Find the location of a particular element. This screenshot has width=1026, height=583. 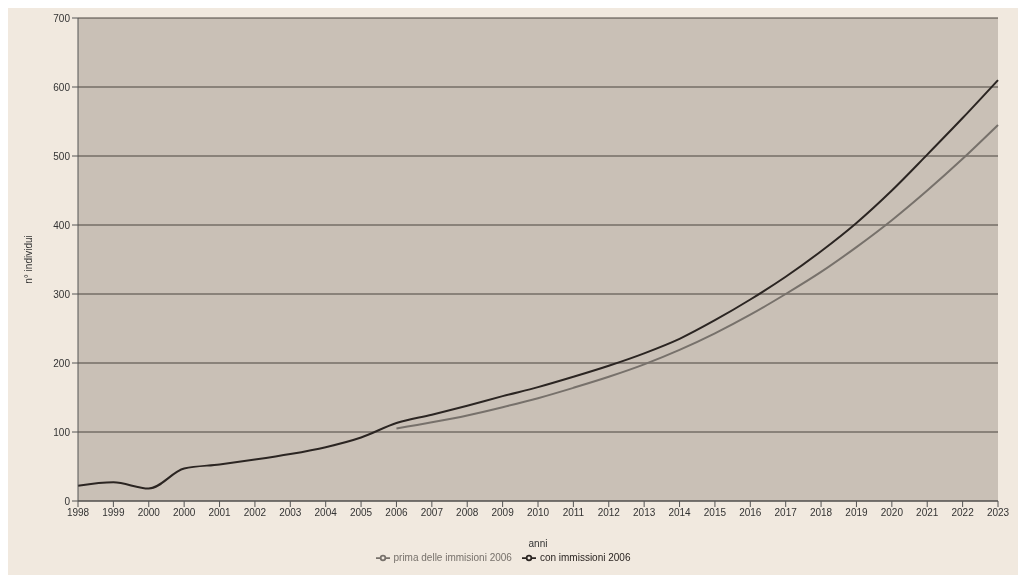

x-tick-label: 2013 is located at coordinates (644, 513).